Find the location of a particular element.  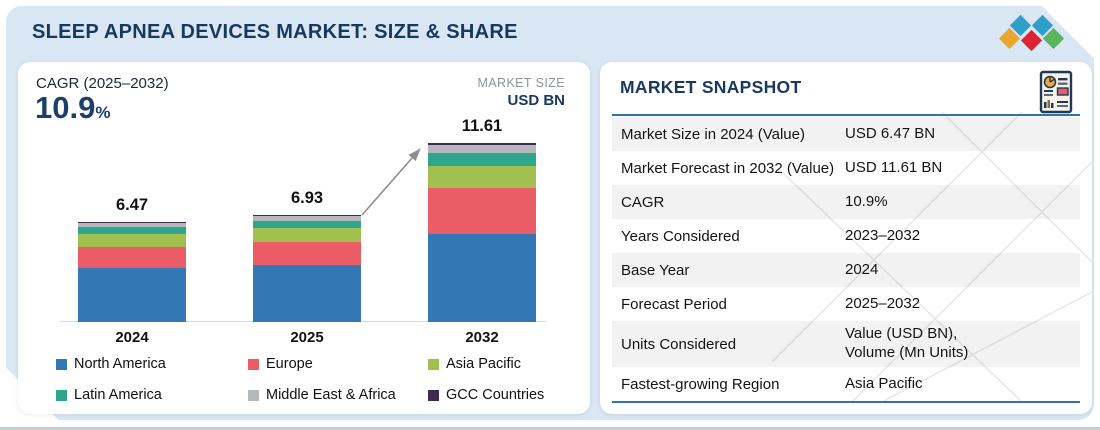

legend-marker-north-america is located at coordinates (61, 364).